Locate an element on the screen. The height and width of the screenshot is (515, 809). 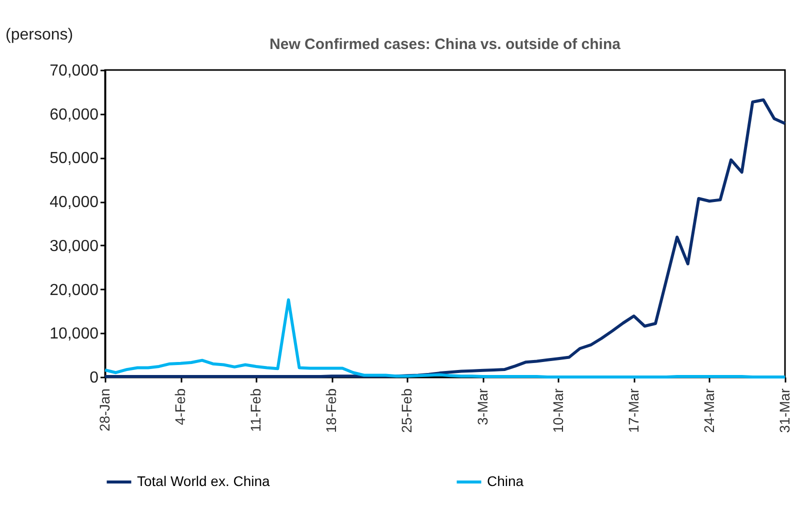
x-tick-label: 18-Feb is located at coordinates (331, 410).